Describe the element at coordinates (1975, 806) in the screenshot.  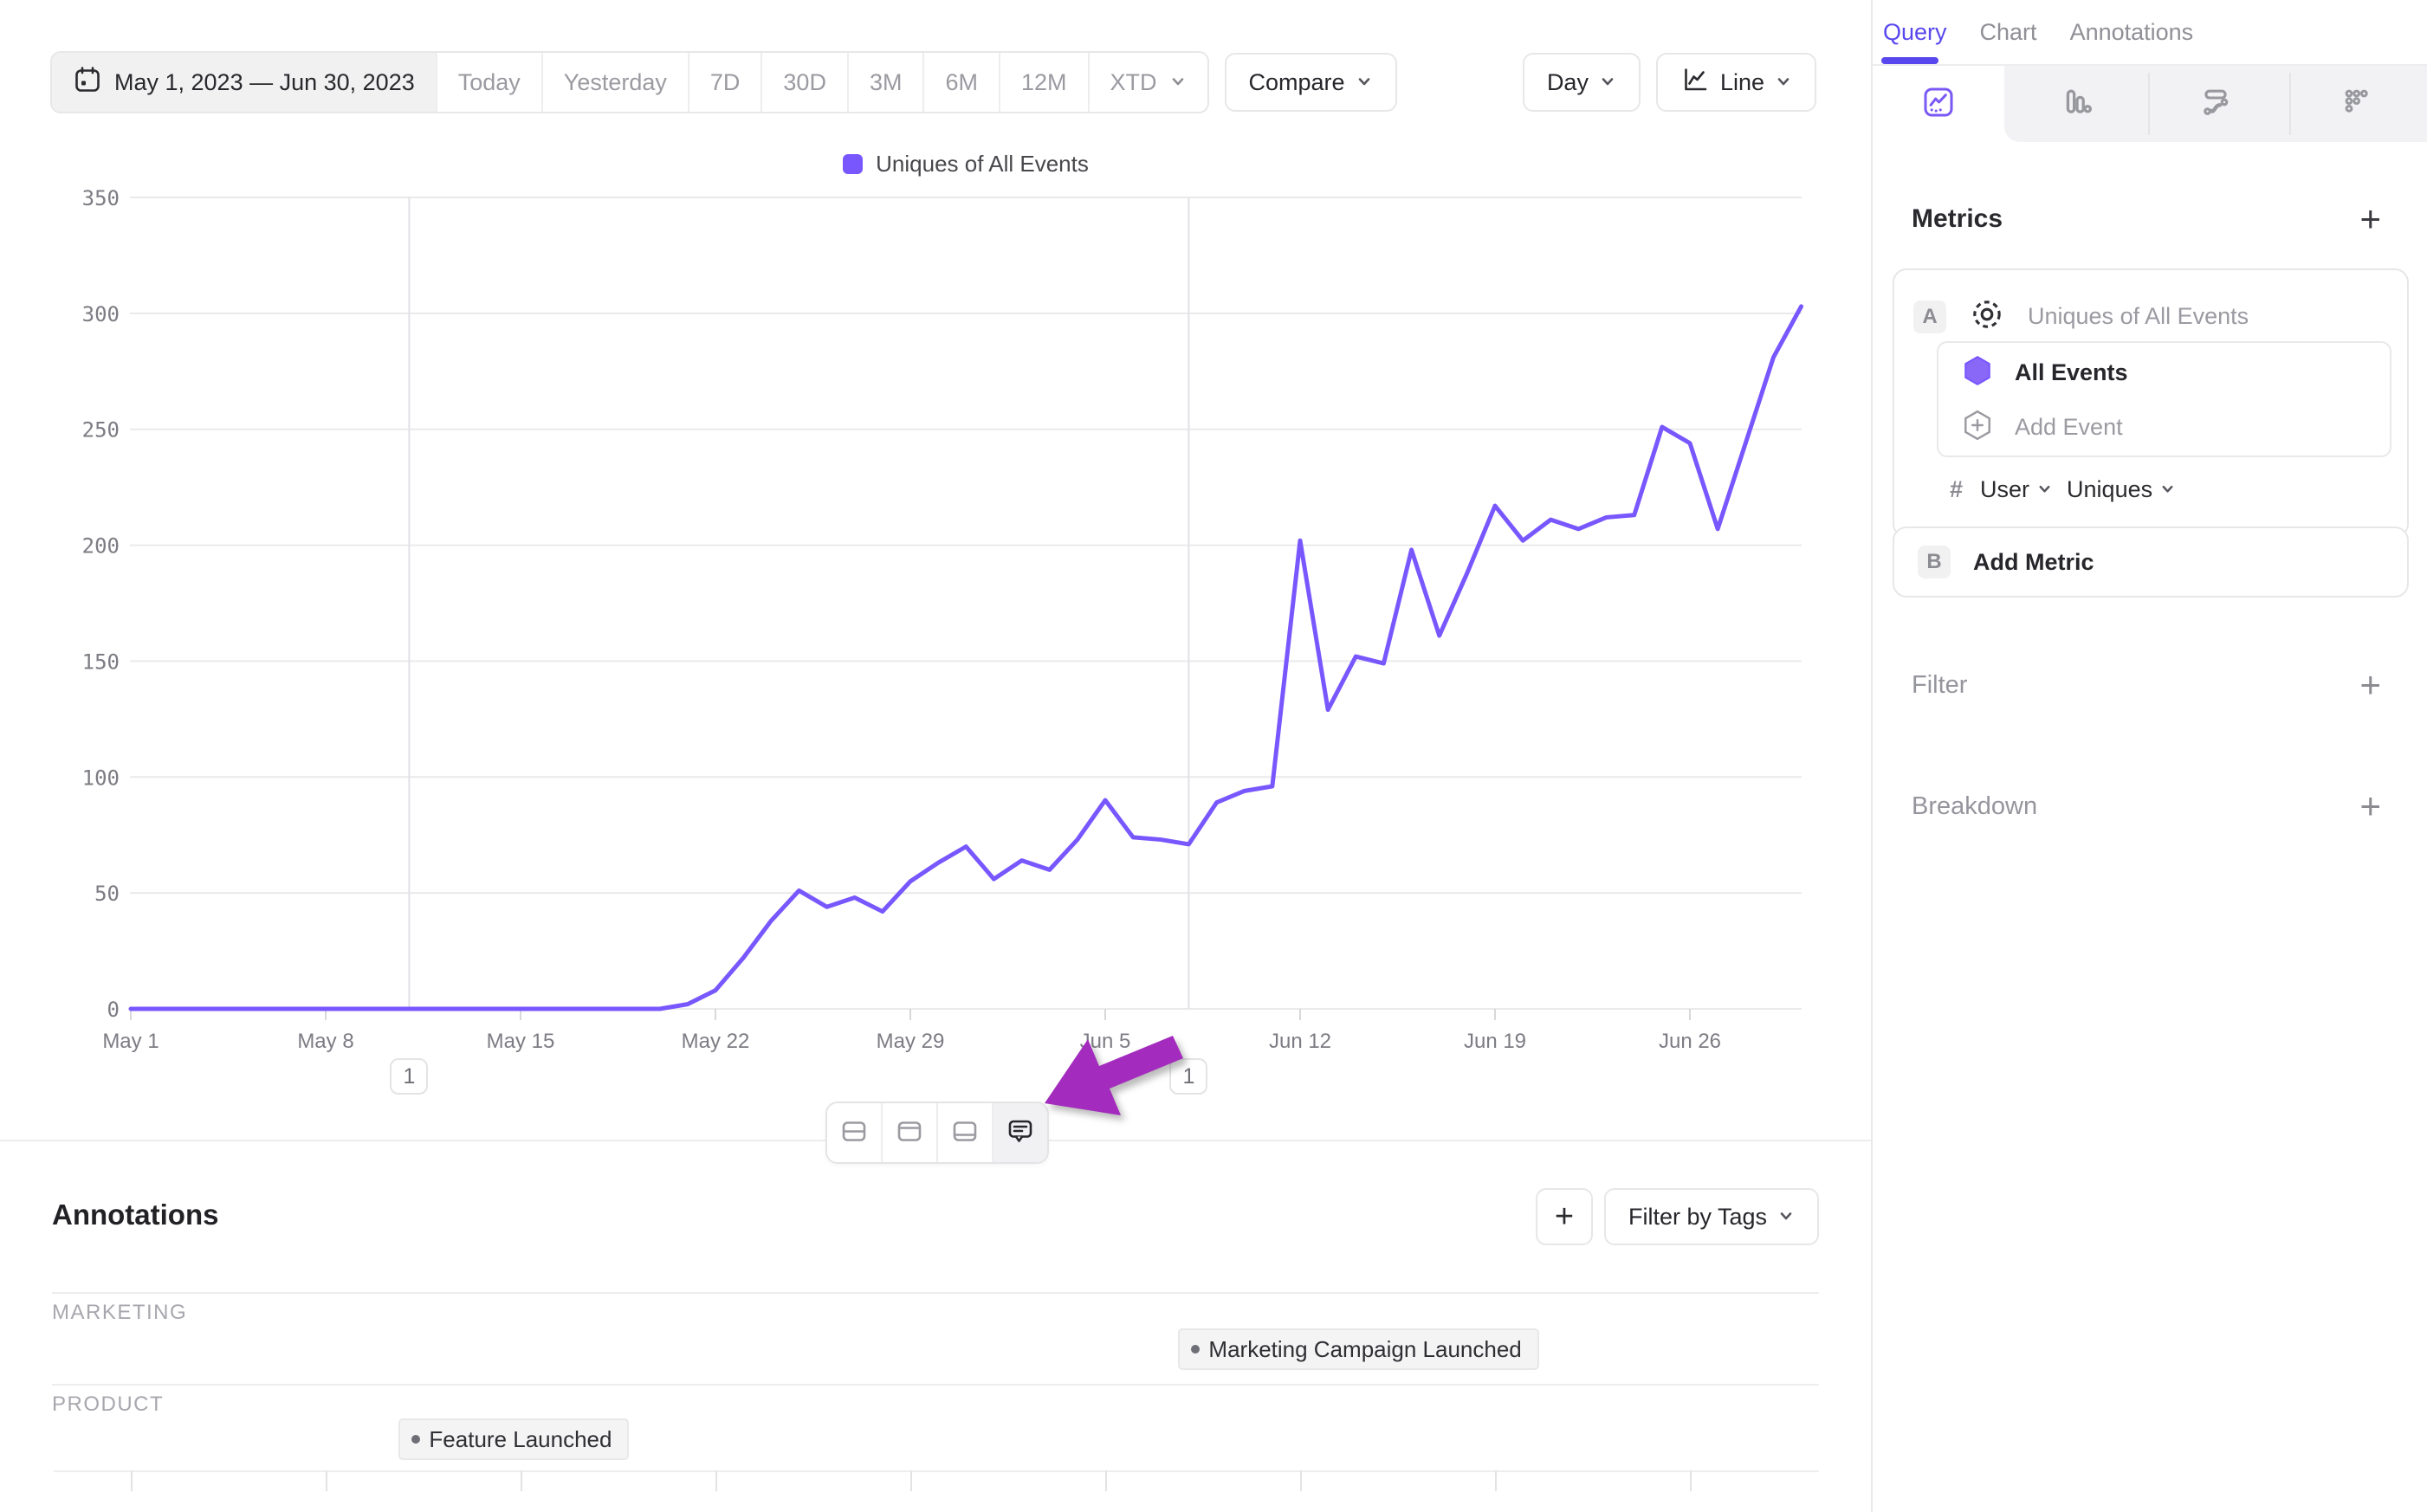
I see `breakdown-label: Breakdown` at that location.